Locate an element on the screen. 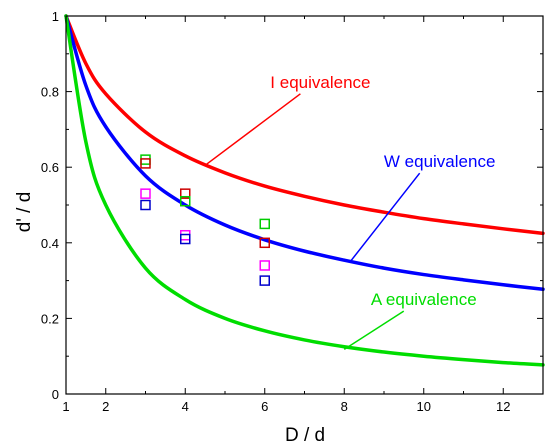  y-tick-label-2: 0.4 is located at coordinates (50, 243).